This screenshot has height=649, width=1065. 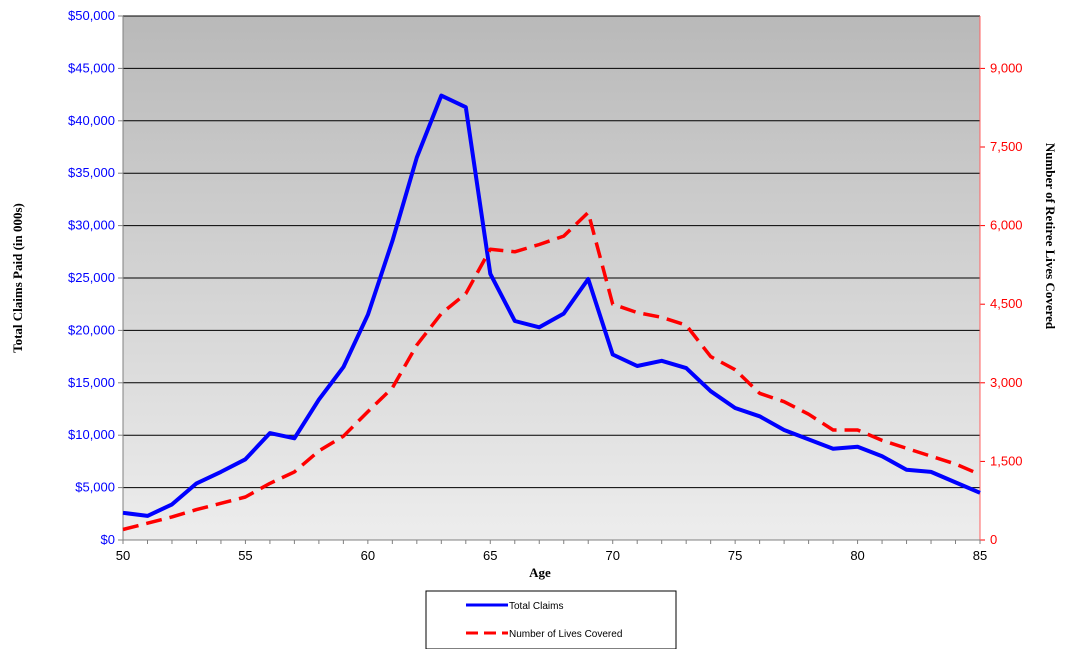 What do you see at coordinates (91, 329) in the screenshot?
I see `left-tick-label: $20,000` at bounding box center [91, 329].